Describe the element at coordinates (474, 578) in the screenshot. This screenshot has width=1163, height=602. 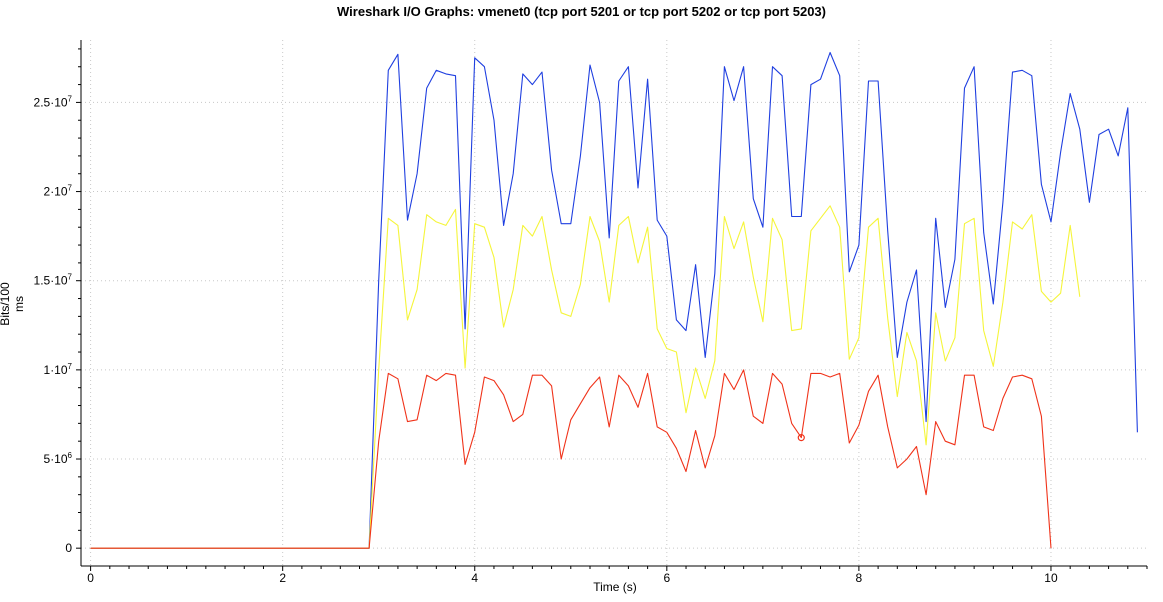
I see `x-tick-label: 4` at that location.